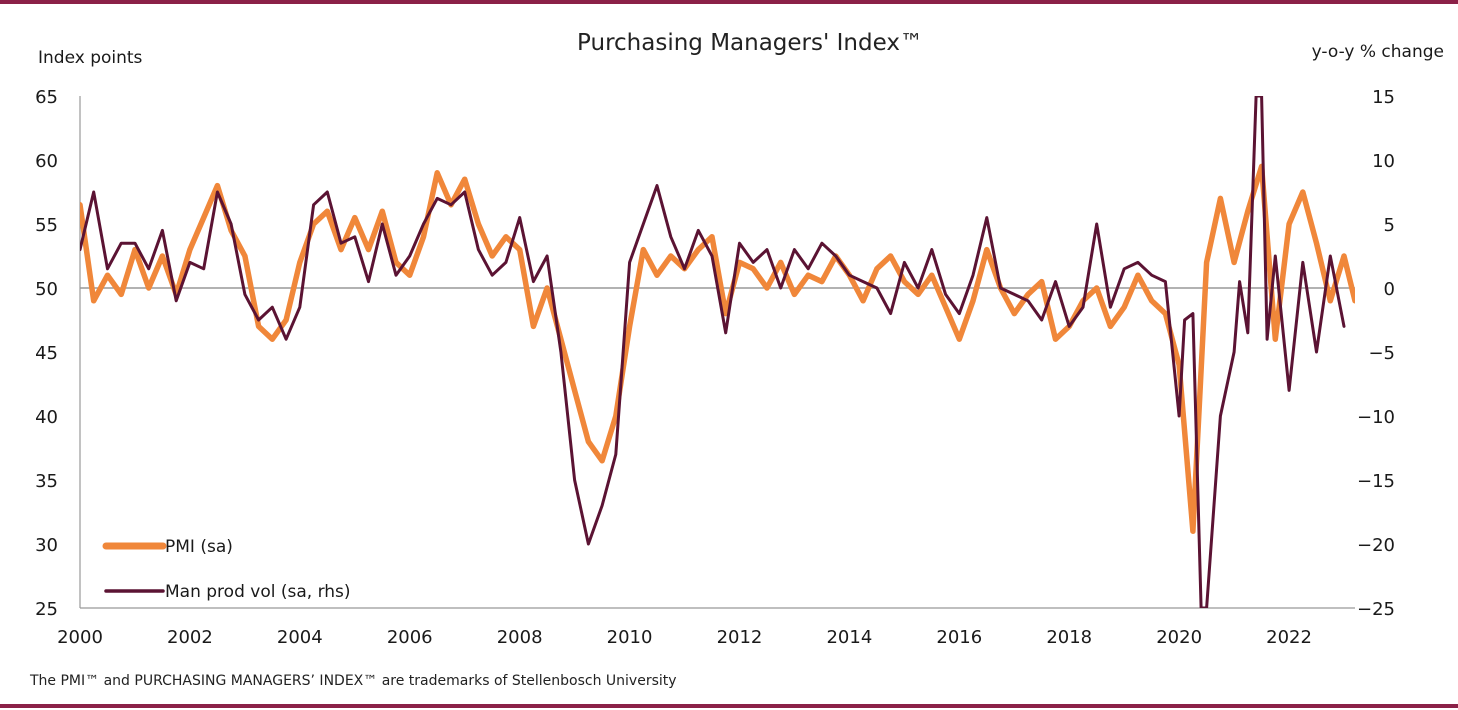 This screenshot has width=1458, height=710. Describe the element at coordinates (1383, 97) in the screenshot. I see `y-tick-right-label: 15` at that location.